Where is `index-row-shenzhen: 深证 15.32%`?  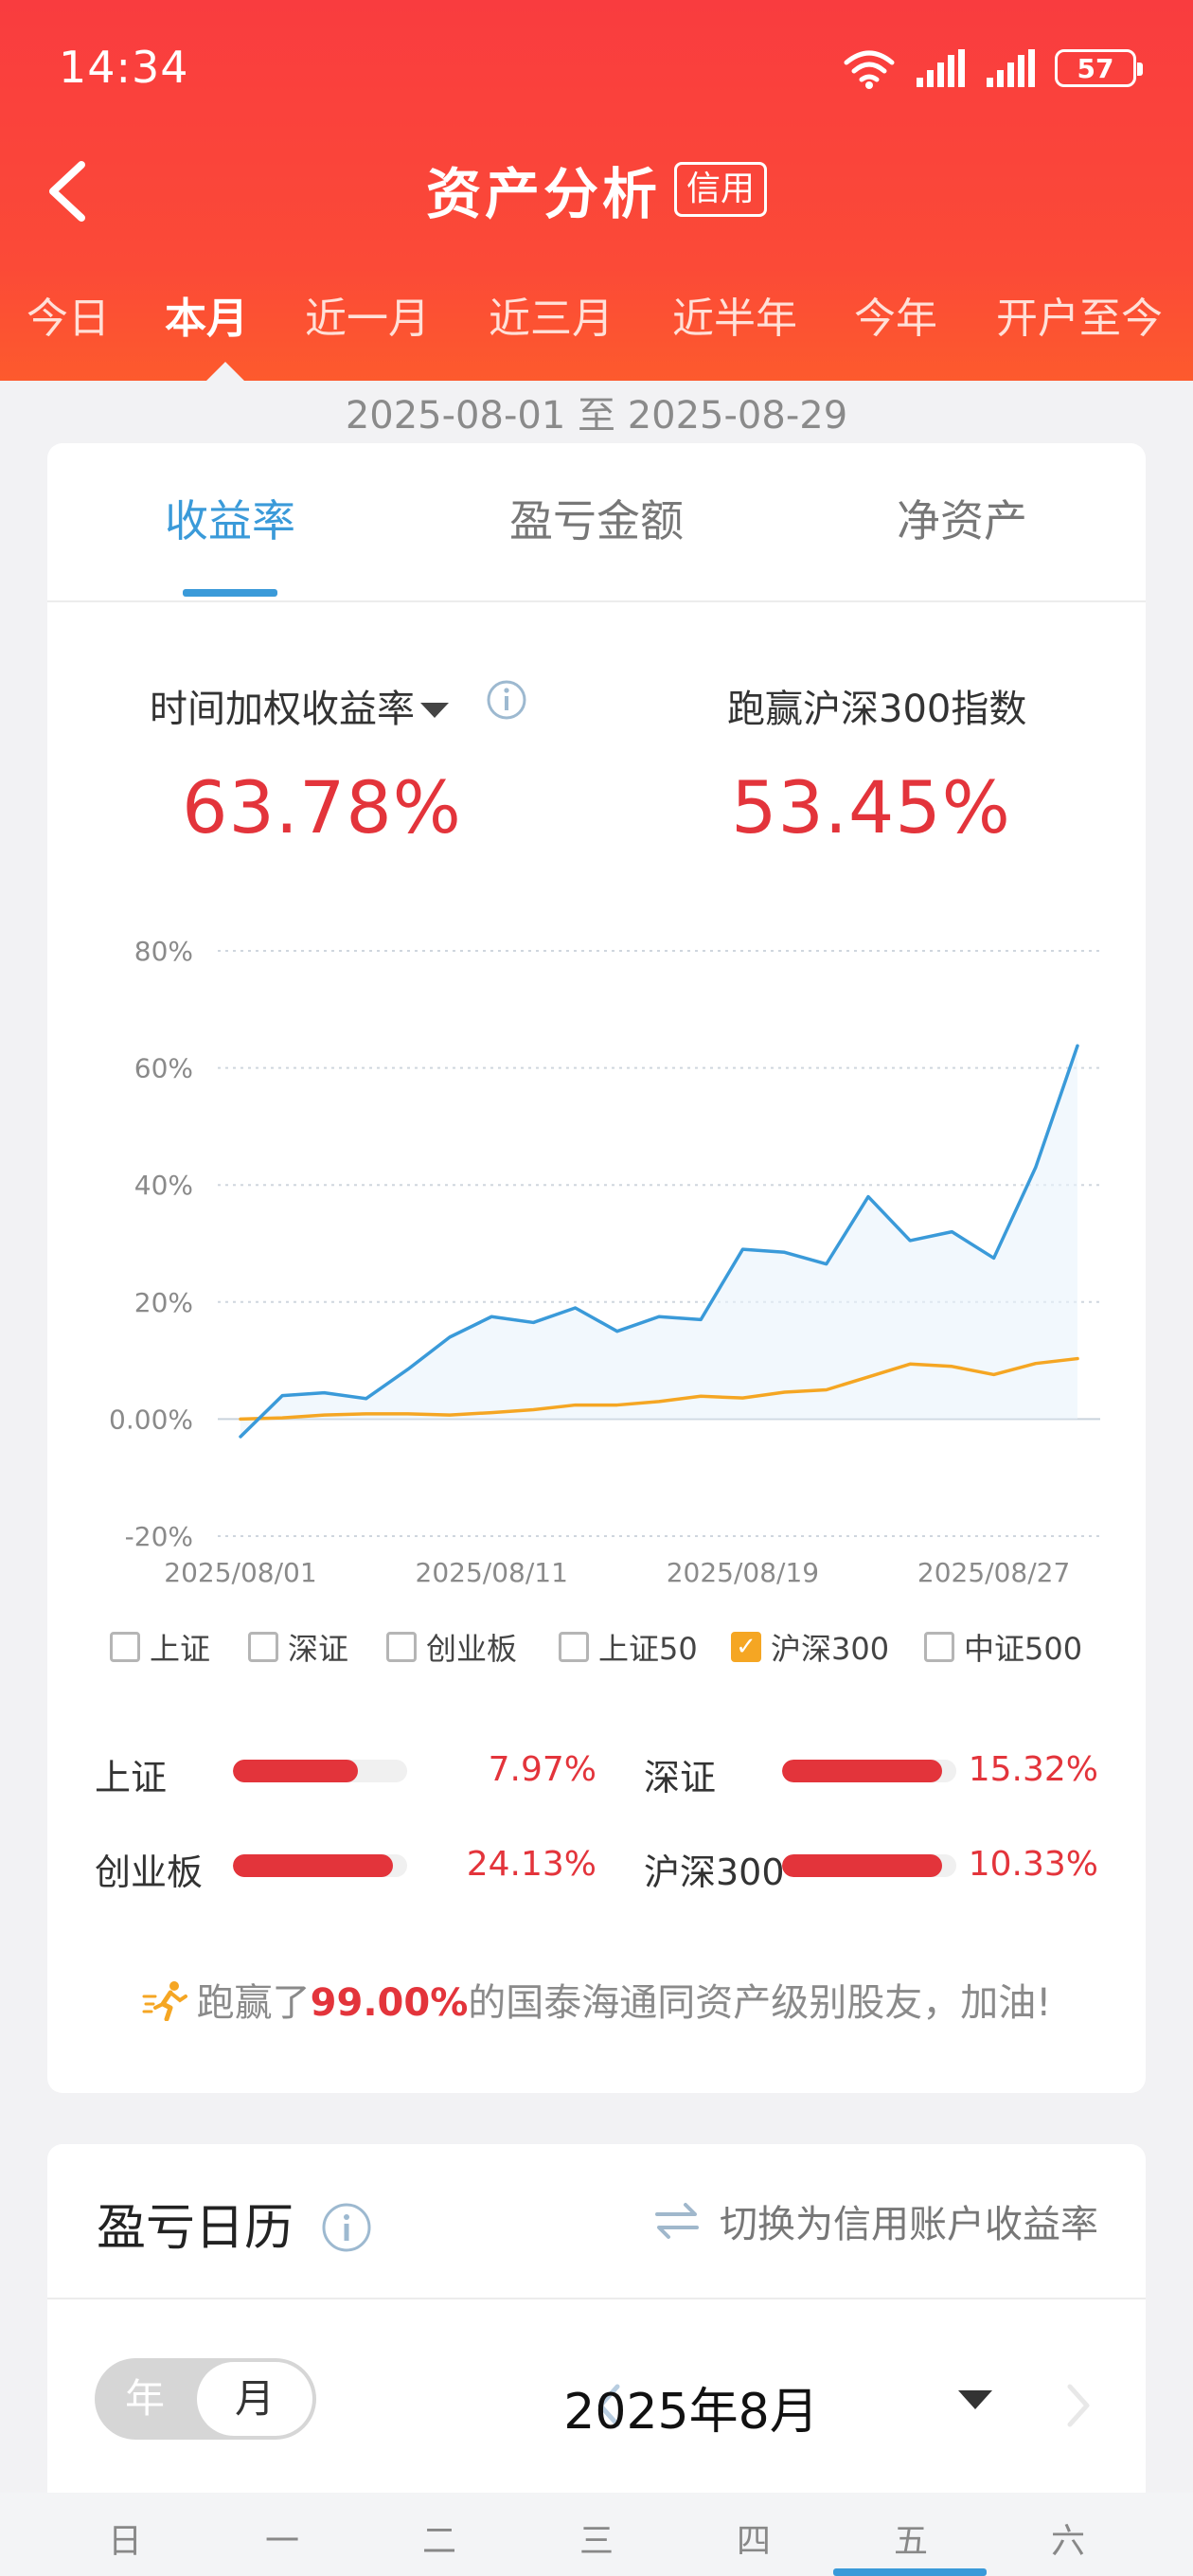 index-row-shenzhen: 深证 15.32% is located at coordinates (871, 1773).